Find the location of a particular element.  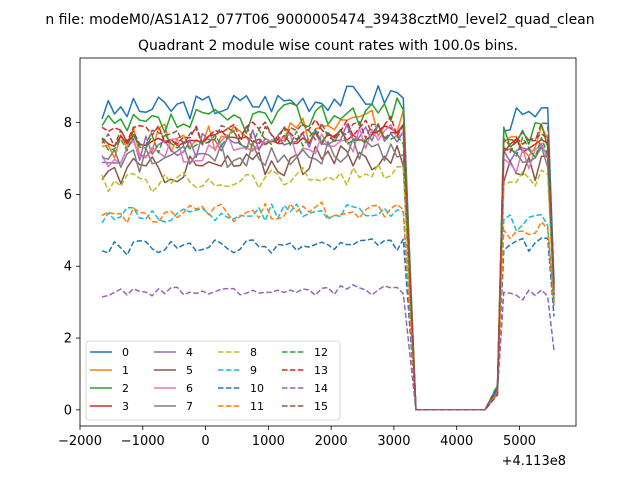

legend-box is located at coordinates (213, 380).